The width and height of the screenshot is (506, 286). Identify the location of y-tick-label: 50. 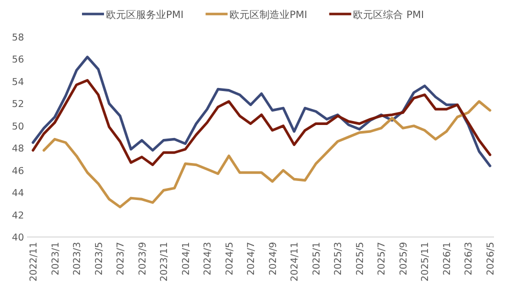
(18, 126).